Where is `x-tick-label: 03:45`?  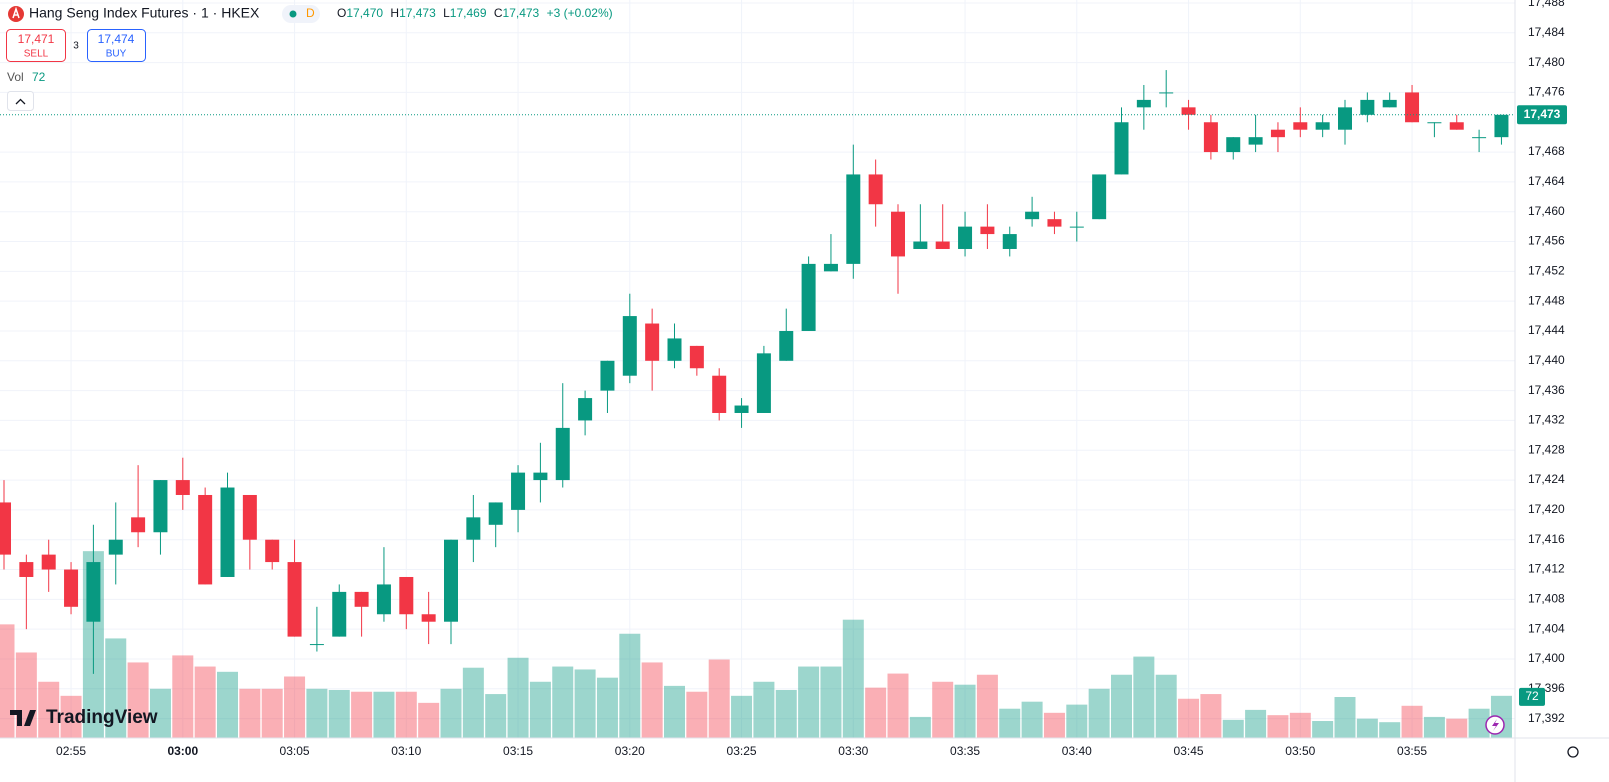 x-tick-label: 03:45 is located at coordinates (1189, 751).